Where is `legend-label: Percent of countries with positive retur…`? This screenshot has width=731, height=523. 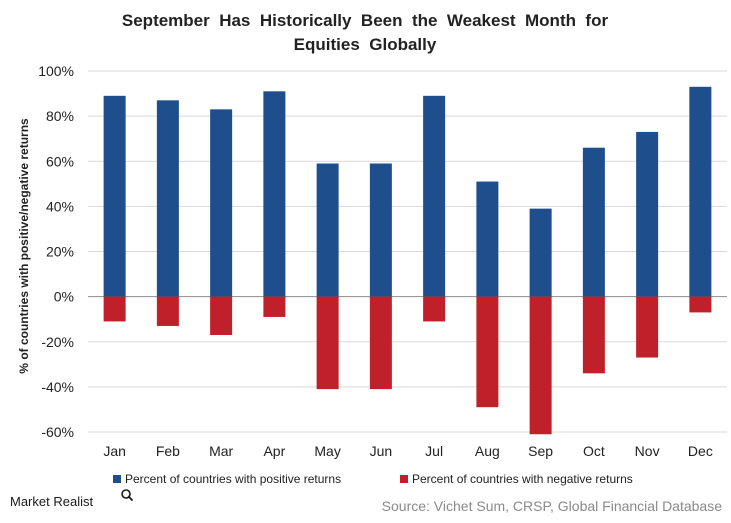
legend-label: Percent of countries with positive retur… is located at coordinates (233, 479).